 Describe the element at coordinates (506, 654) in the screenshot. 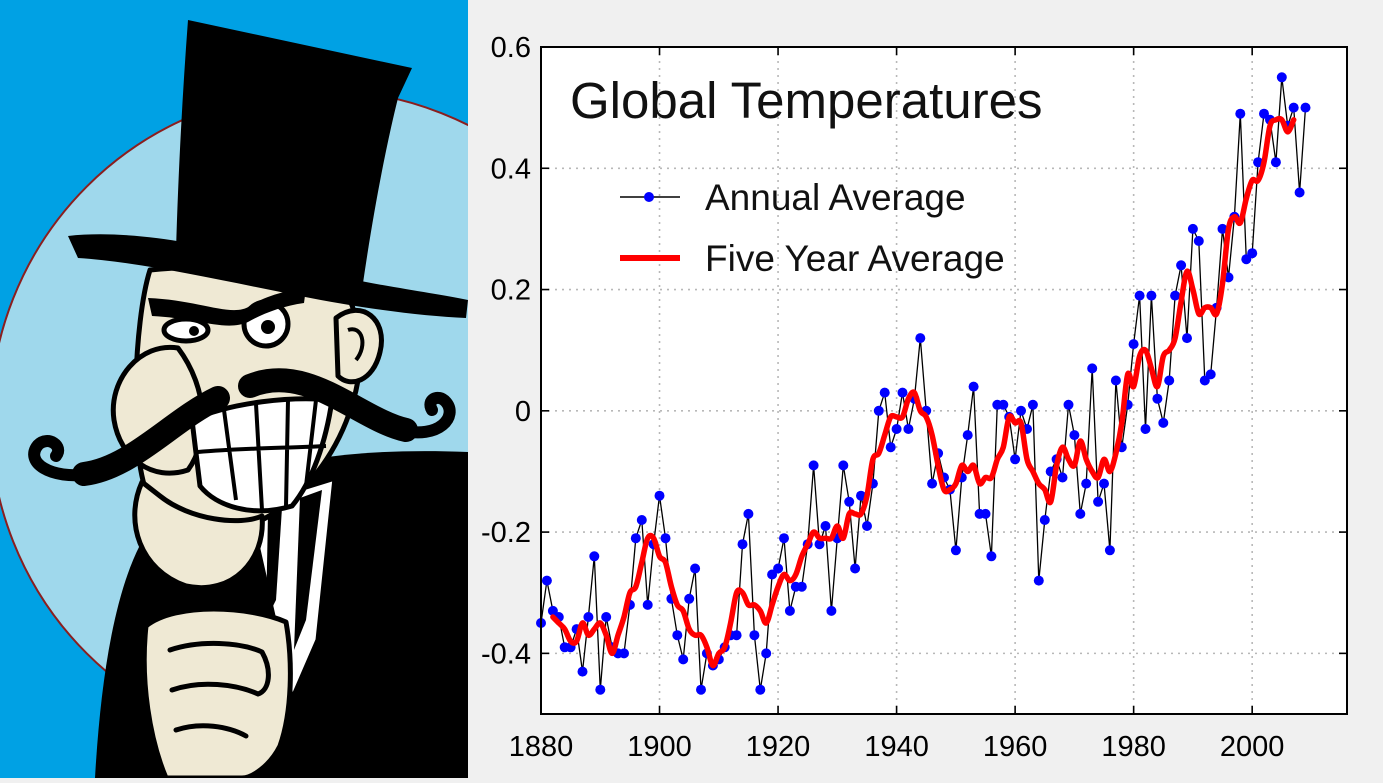

I see `y-tick-label: -0.4` at that location.